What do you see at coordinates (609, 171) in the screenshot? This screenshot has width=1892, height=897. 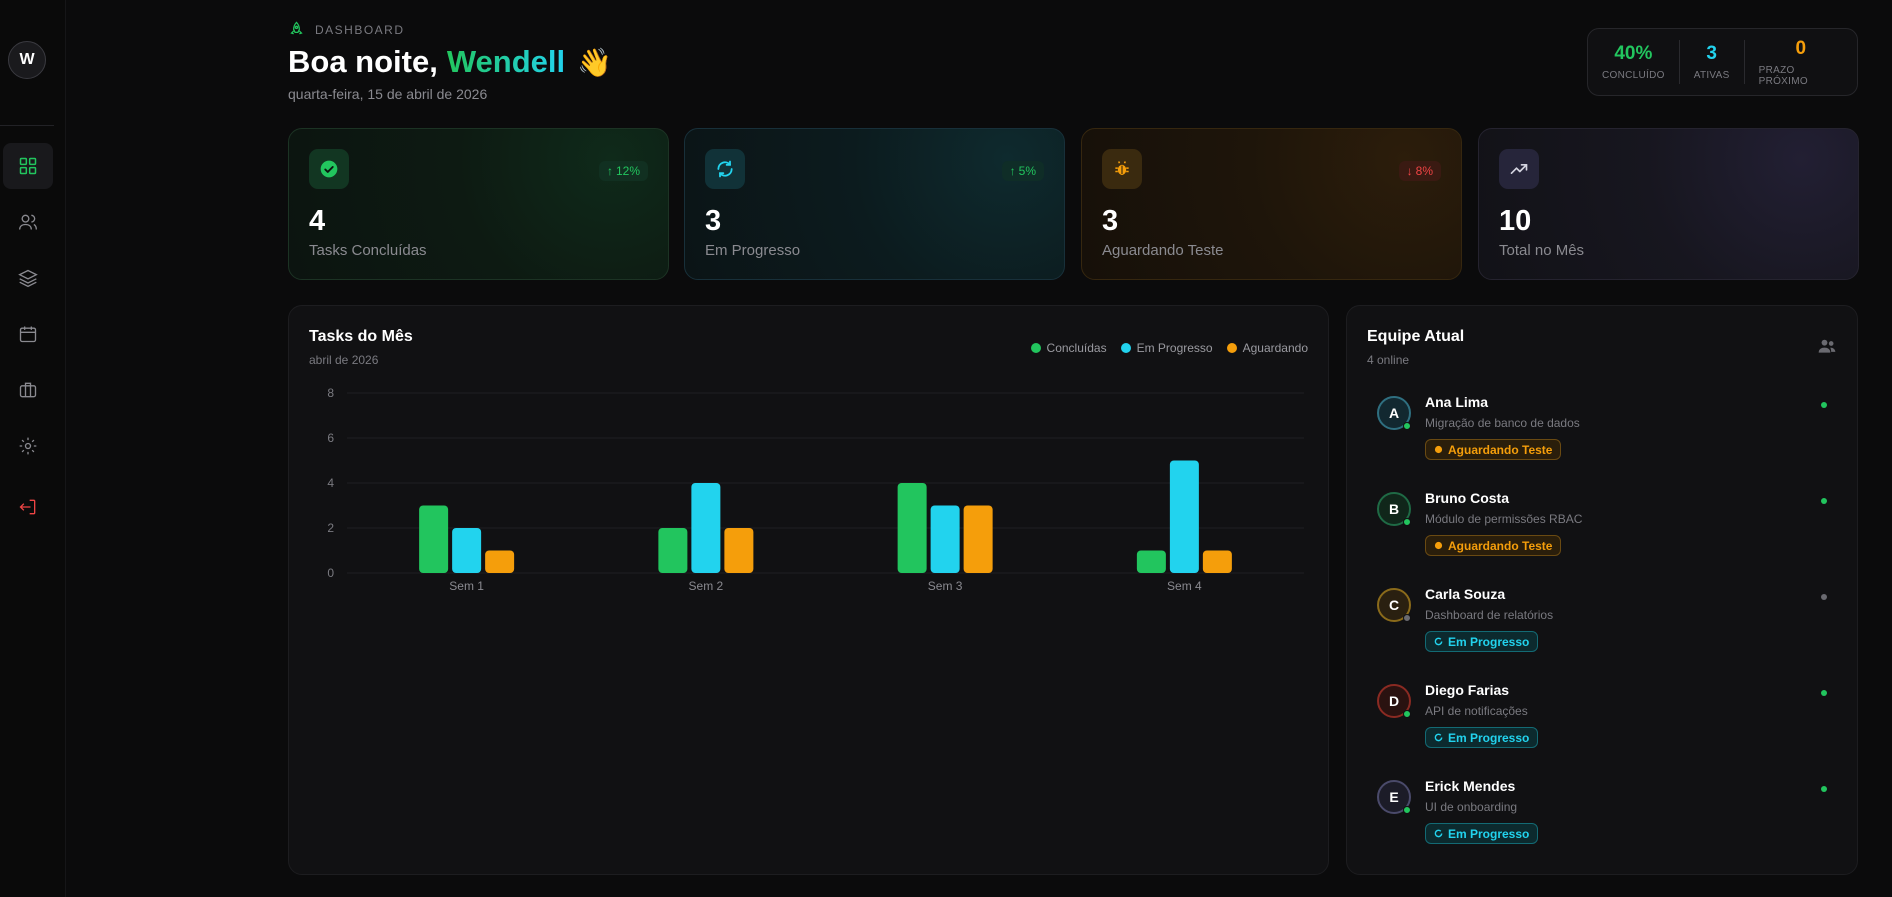 I see `arrow-up-icon: ↑` at bounding box center [609, 171].